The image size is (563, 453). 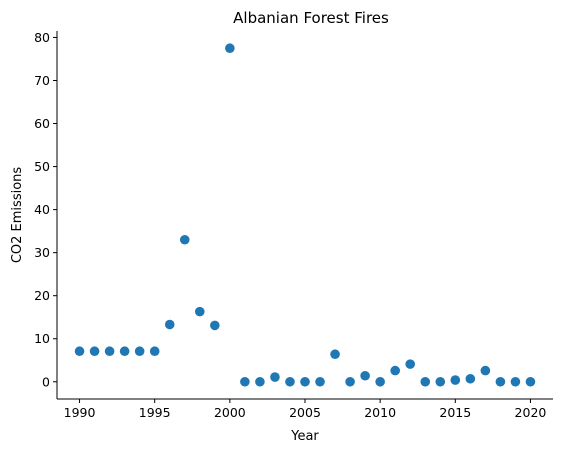 I want to click on y-tick-label: 10, so click(x=42, y=338).